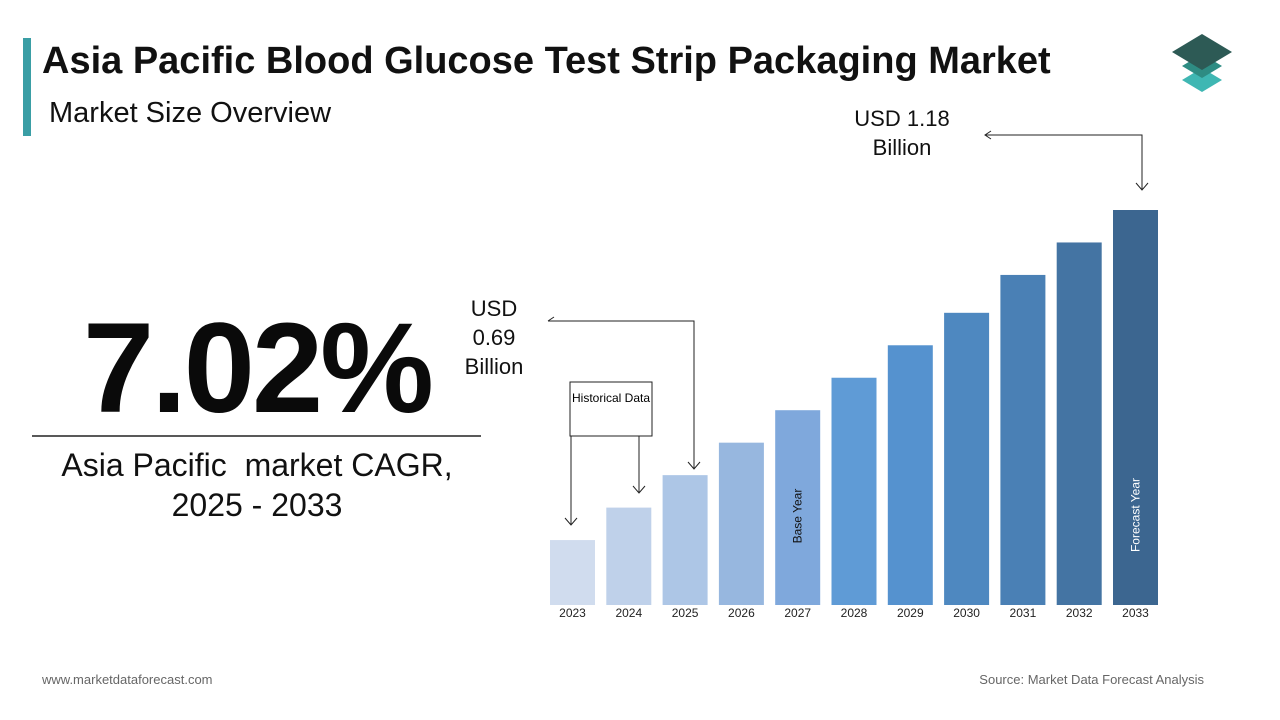  I want to click on website: www.marketdataforecast.com, so click(127, 679).